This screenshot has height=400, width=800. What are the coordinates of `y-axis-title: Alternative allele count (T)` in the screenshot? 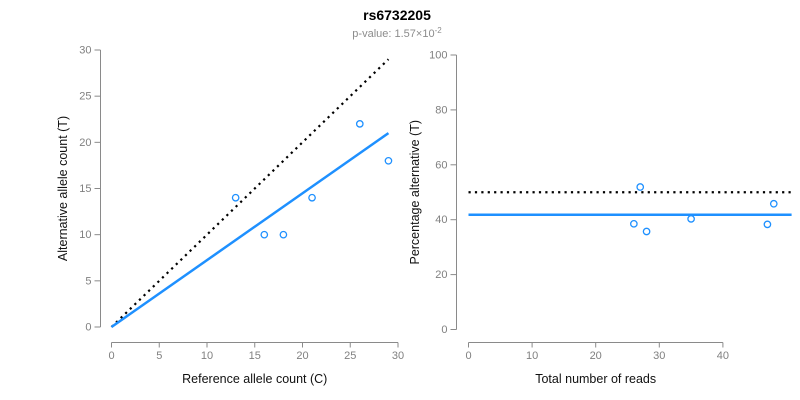 It's located at (63, 188).